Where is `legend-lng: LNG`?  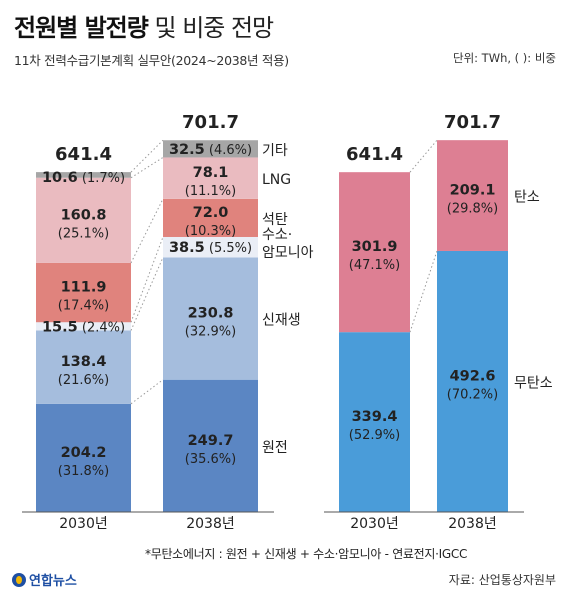
legend-lng: LNG is located at coordinates (276, 180).